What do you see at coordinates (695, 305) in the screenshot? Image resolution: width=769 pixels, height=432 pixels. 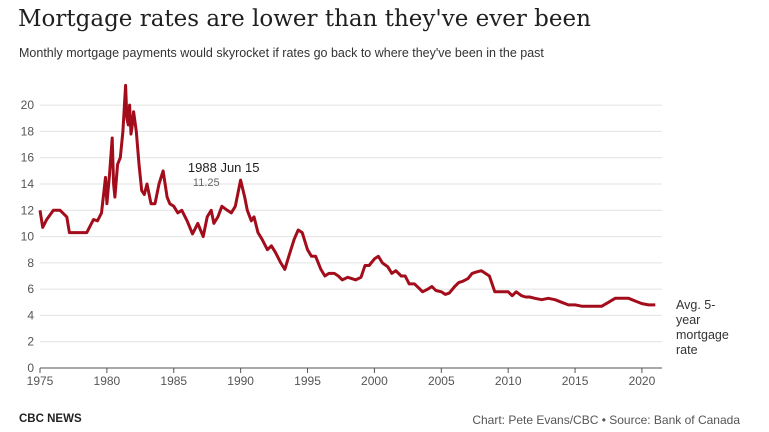 I see `series-label-line: Avg. 5-` at bounding box center [695, 305].